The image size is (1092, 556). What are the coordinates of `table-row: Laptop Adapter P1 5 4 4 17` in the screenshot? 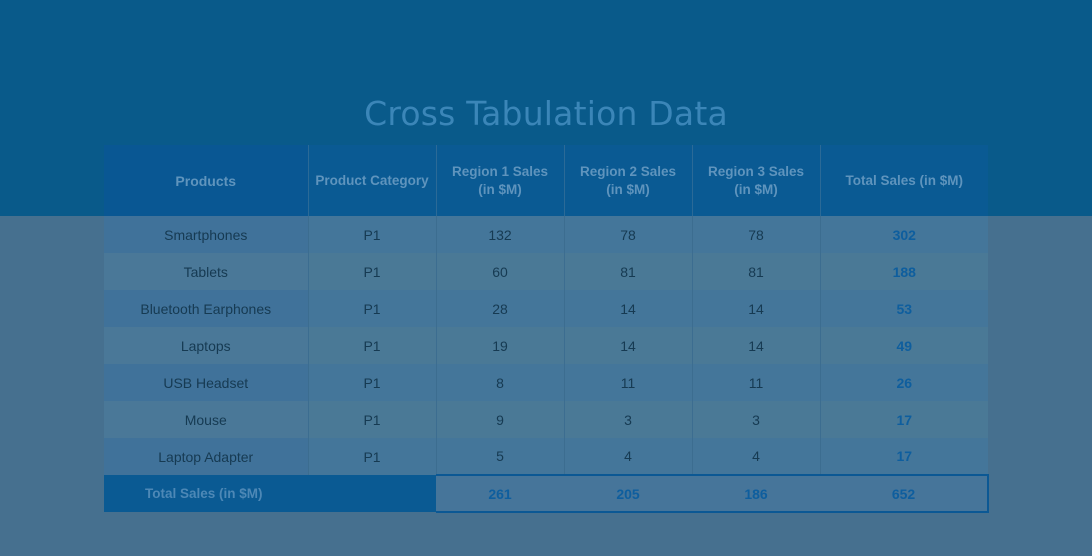 It's located at (546, 456).